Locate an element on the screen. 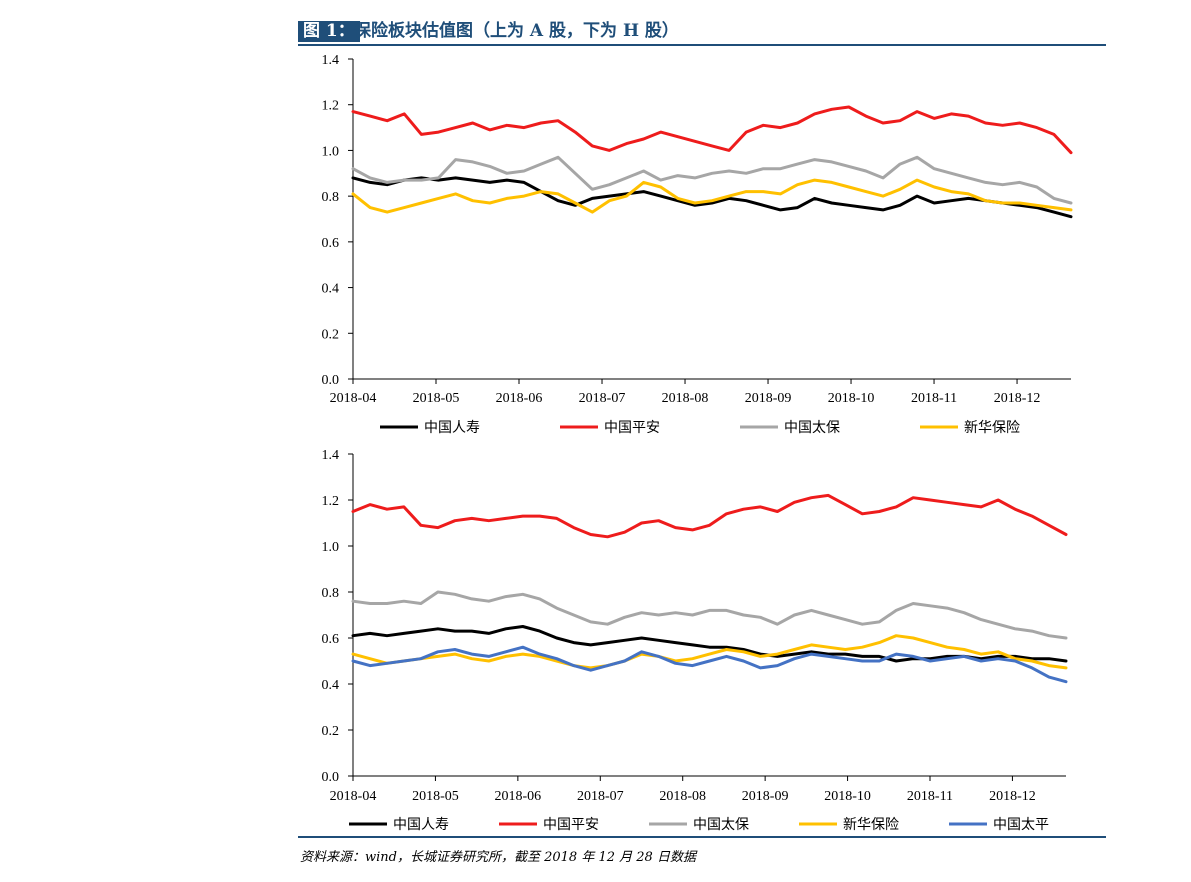 The width and height of the screenshot is (1191, 882). legend-label: 中国太平 is located at coordinates (1021, 825).